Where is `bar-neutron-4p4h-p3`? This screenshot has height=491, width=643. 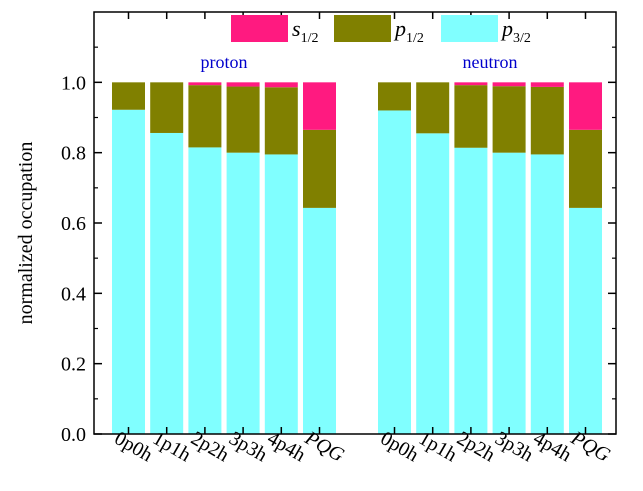
bar-neutron-4p4h-p3 is located at coordinates (547, 294).